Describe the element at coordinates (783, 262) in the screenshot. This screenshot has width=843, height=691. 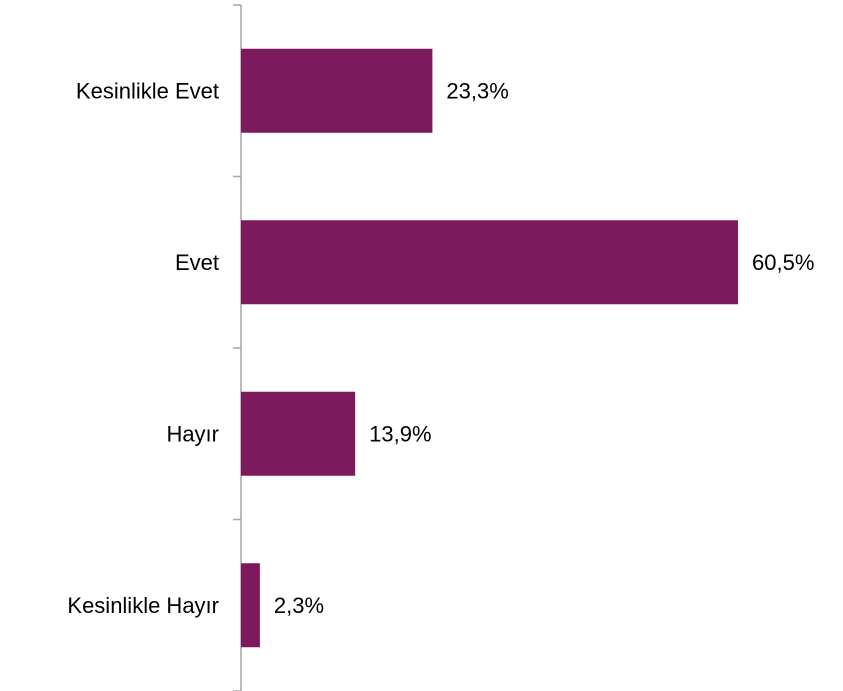
I see `data-label: 60,5%` at that location.